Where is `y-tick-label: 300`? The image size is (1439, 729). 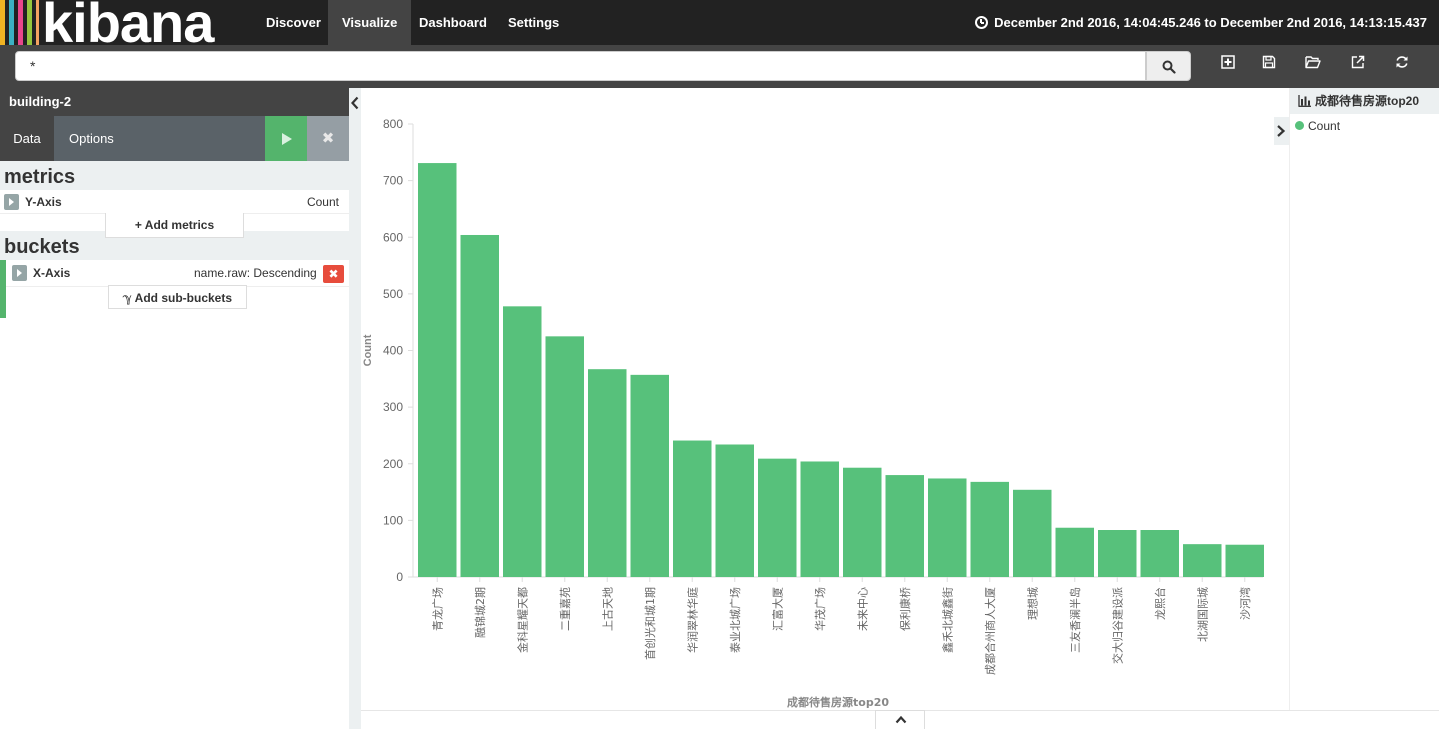 y-tick-label: 300 is located at coordinates (393, 407).